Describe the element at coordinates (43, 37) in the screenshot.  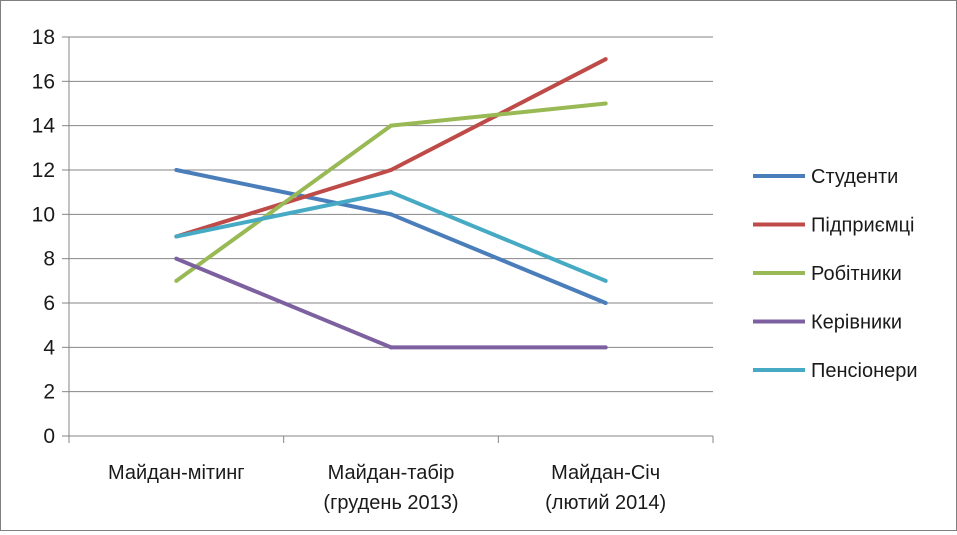
I see `y-tick-label: 18` at that location.